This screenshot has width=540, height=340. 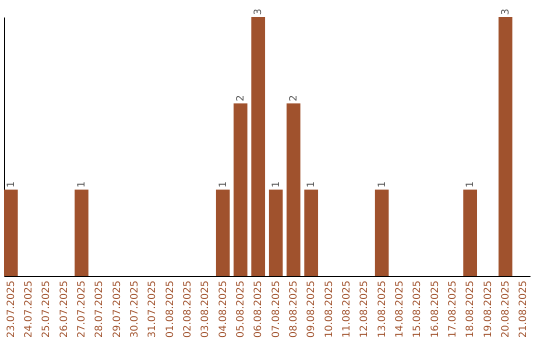 I want to click on x-tick-label: 18.08.2025, so click(x=470, y=309).